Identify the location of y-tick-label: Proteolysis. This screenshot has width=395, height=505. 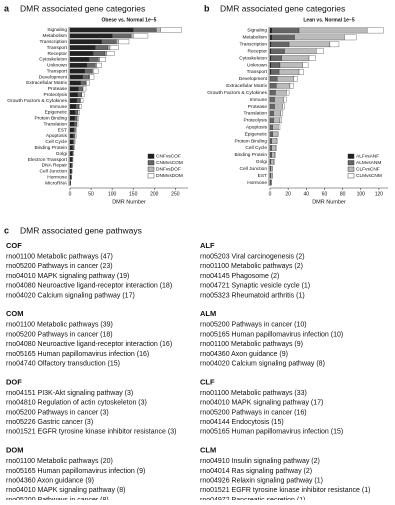
(56, 95).